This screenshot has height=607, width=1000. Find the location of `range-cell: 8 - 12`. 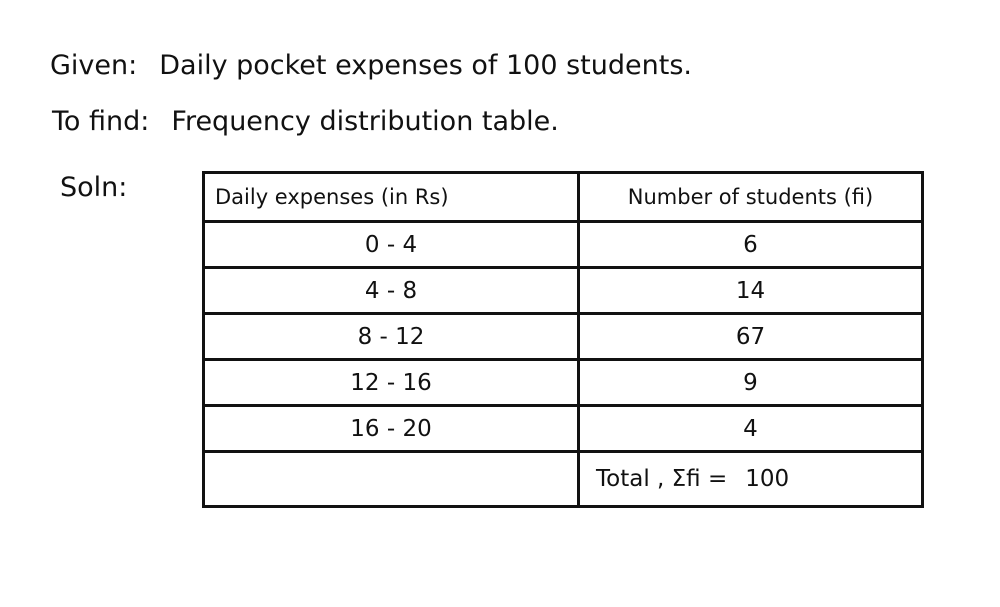

range-cell: 8 - 12 is located at coordinates (391, 336).